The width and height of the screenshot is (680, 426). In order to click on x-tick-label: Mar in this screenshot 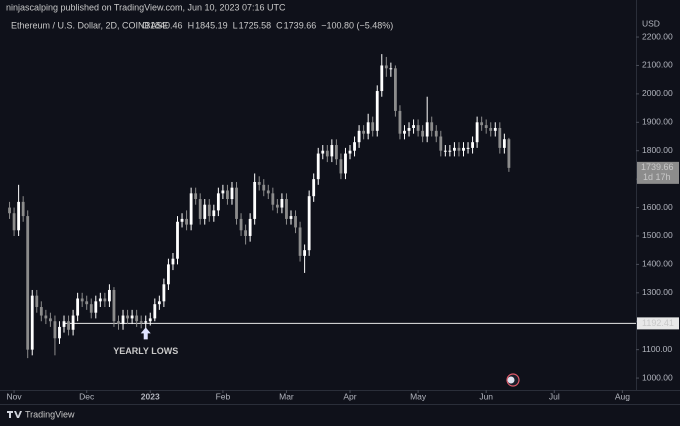, I will do `click(286, 396)`.